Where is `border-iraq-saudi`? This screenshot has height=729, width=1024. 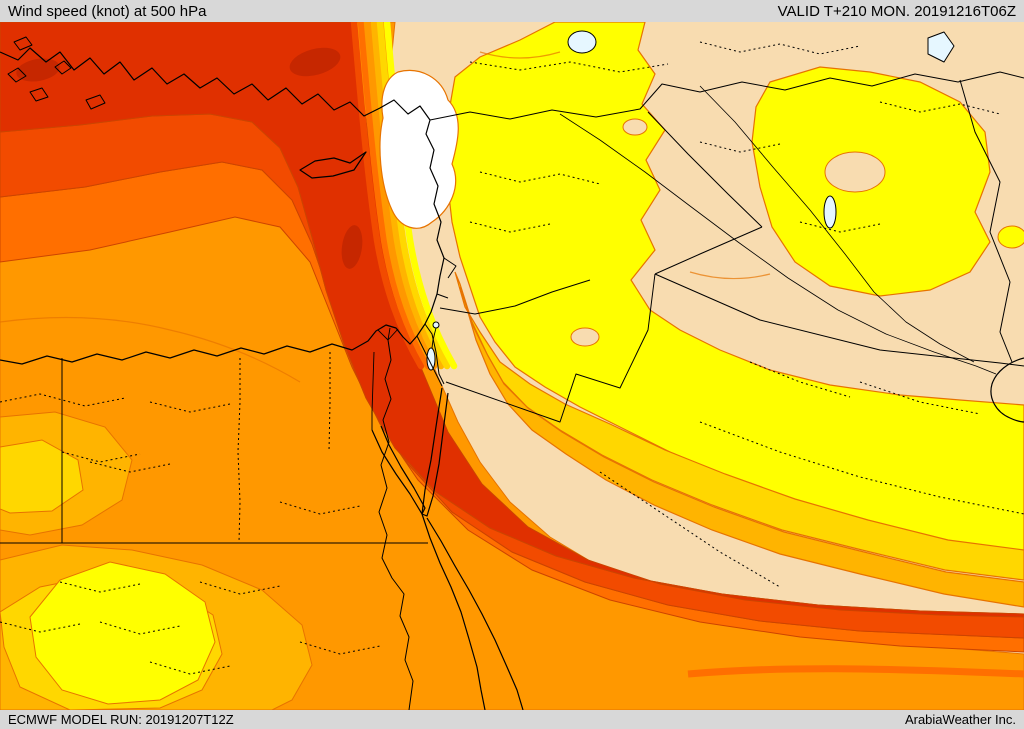
border-iraq-saudi is located at coordinates (839, 320).